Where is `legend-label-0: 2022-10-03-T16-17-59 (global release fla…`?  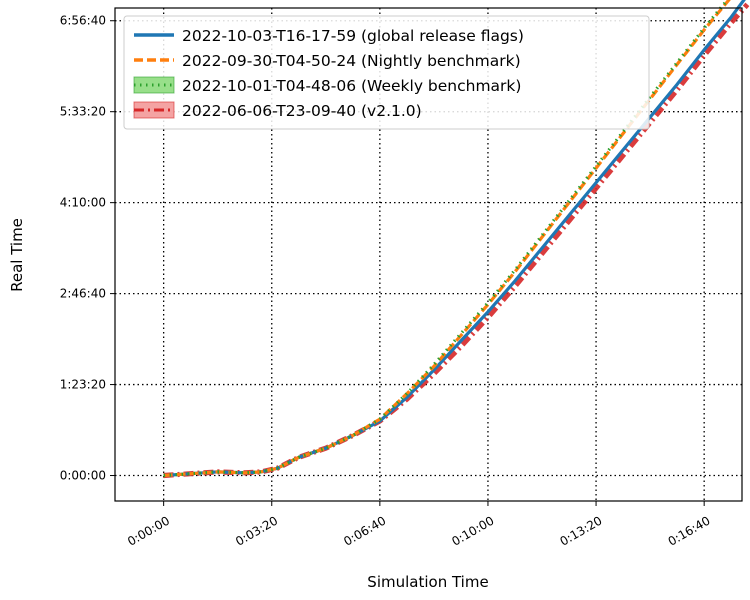 legend-label-0: 2022-10-03-T16-17-59 (global release fla… is located at coordinates (353, 36).